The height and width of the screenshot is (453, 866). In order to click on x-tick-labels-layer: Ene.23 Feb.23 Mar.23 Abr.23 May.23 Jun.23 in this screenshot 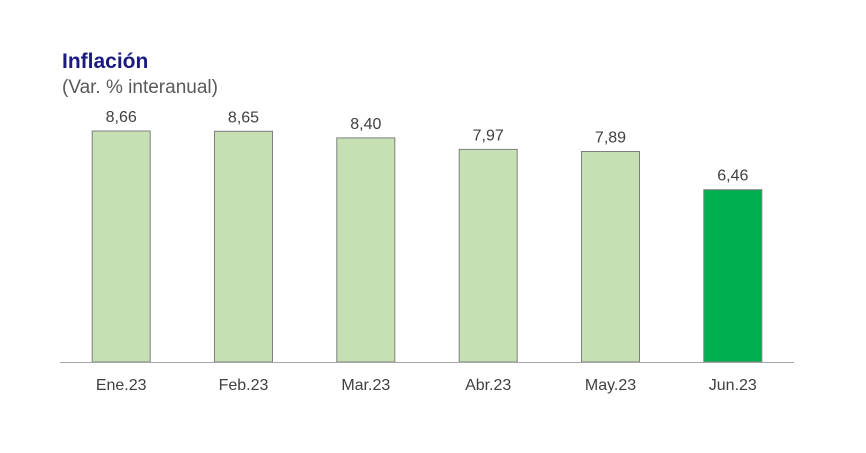, I will do `click(426, 385)`.